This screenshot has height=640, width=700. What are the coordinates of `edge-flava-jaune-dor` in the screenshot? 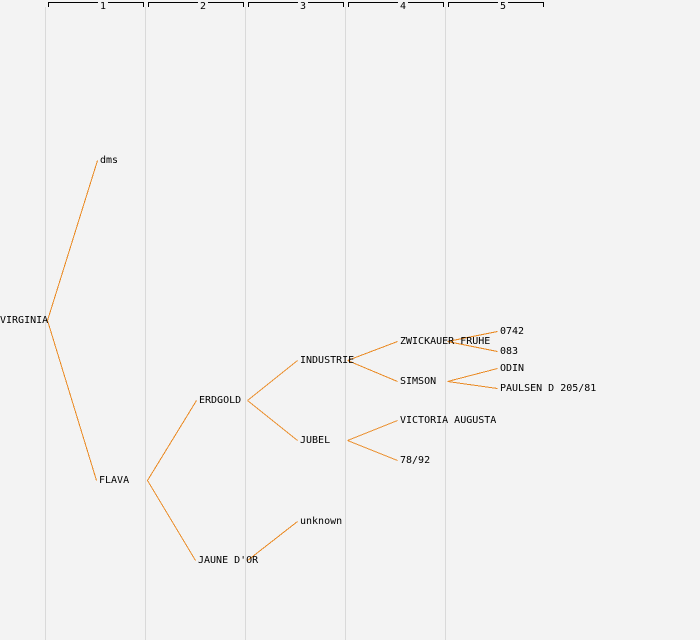 It's located at (171, 520).